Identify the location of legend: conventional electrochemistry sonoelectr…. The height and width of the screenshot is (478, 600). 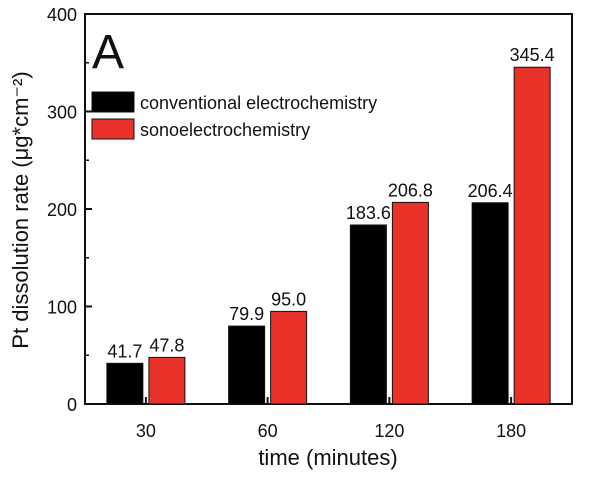
(234, 115).